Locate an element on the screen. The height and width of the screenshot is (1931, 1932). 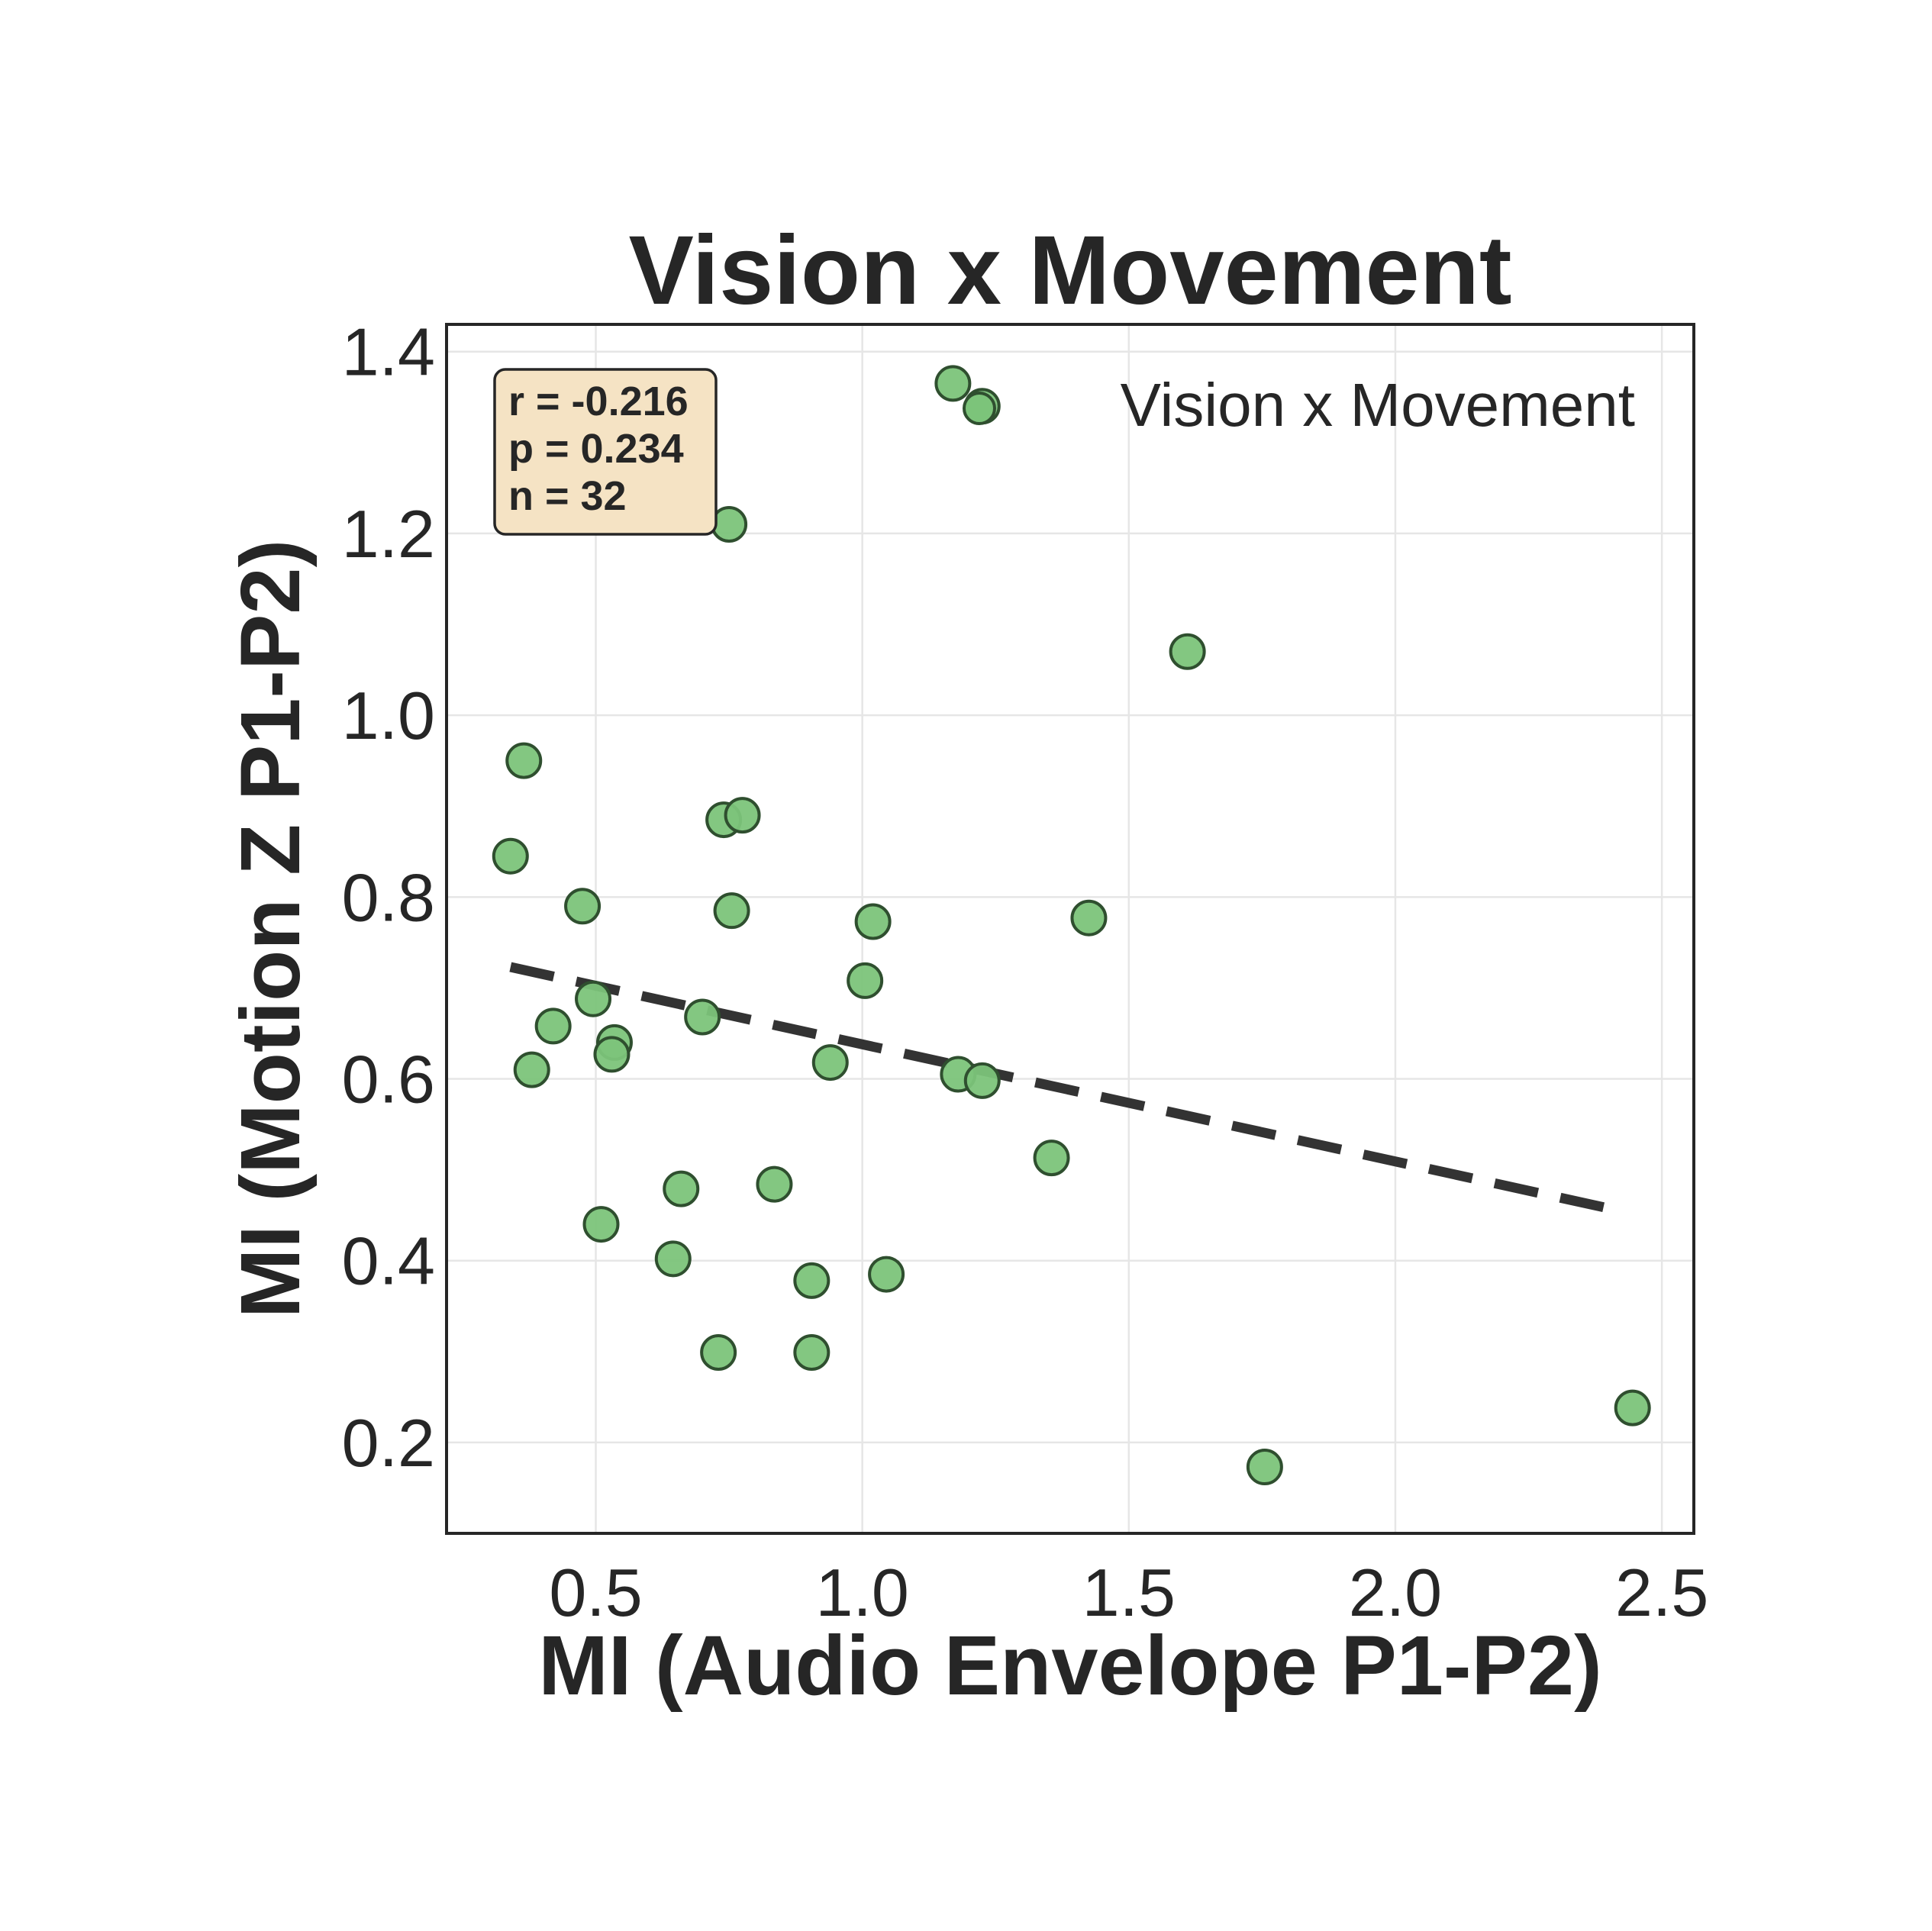
y-tick-label: 0.8 is located at coordinates (388, 897).